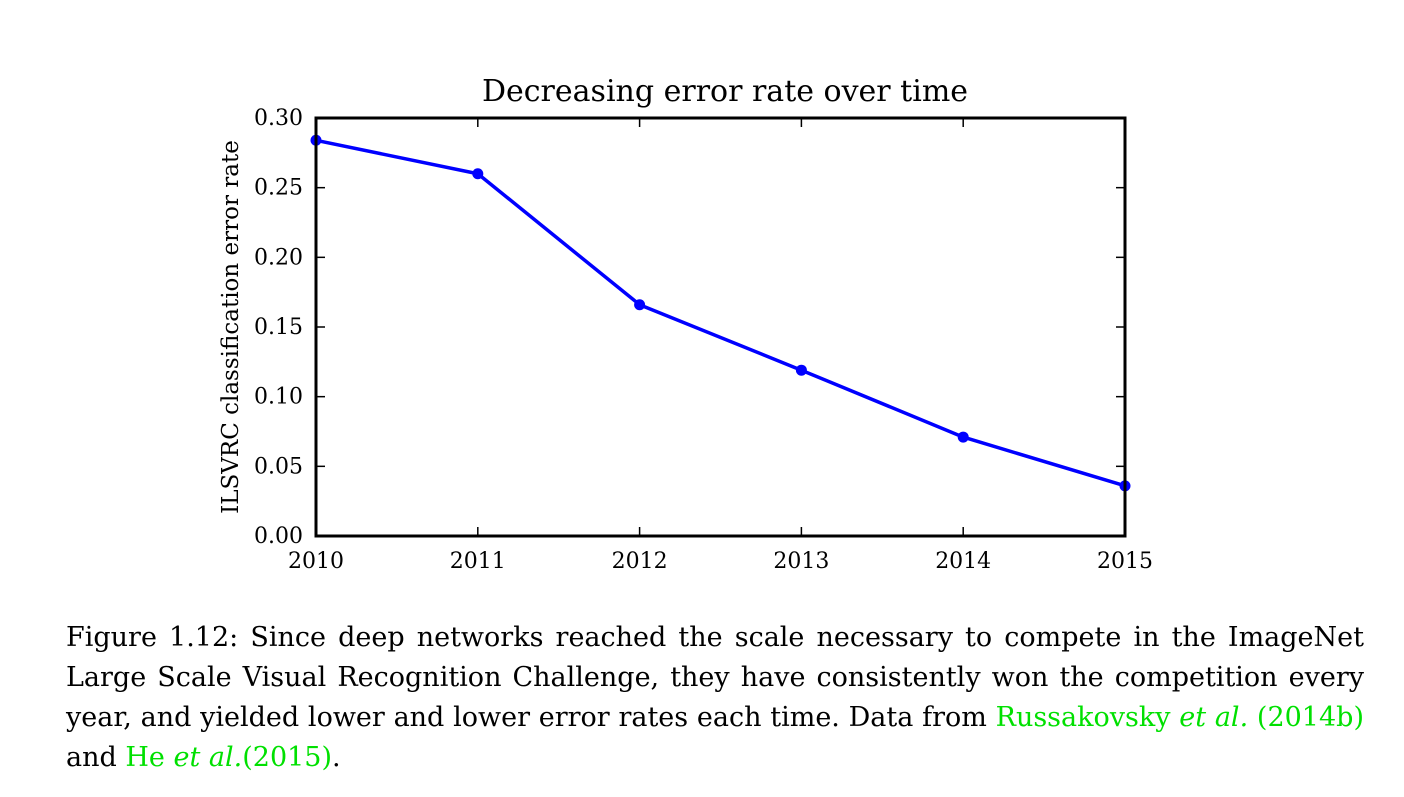 Image resolution: width=1404 pixels, height=797 pixels. What do you see at coordinates (208, 757) in the screenshot?
I see `citation-etal-link-2: et al.` at bounding box center [208, 757].